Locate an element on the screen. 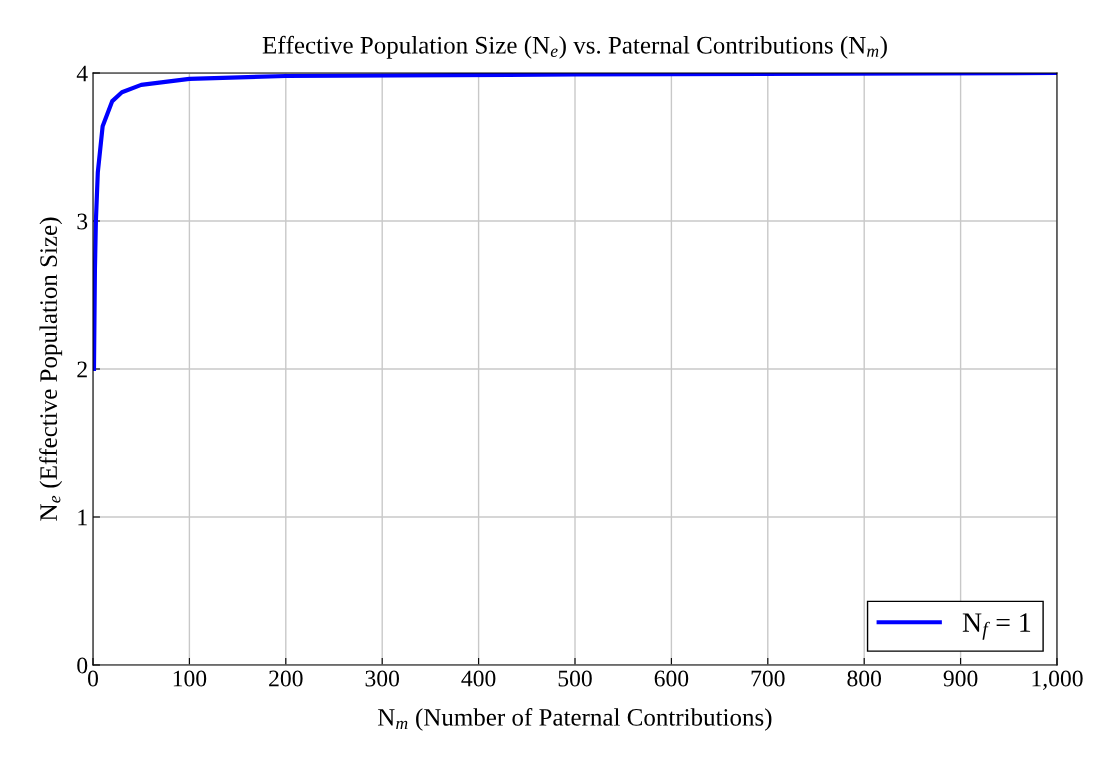  x-tick-label: 500 is located at coordinates (575, 678).